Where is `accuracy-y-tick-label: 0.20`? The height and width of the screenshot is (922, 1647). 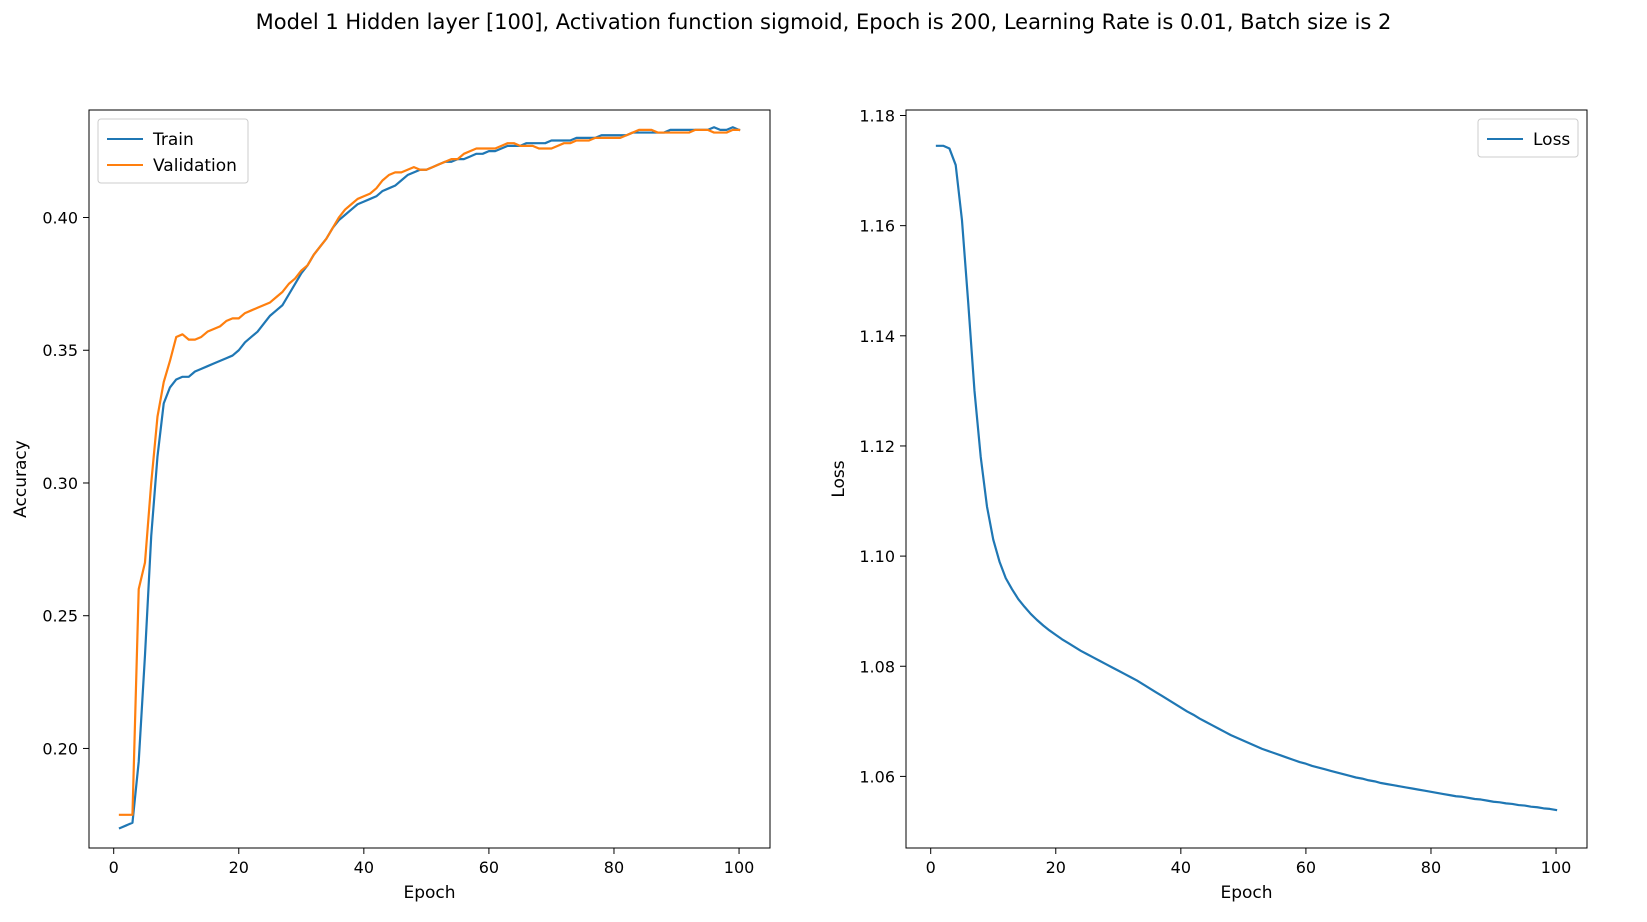
accuracy-y-tick-label: 0.20 is located at coordinates (60, 748).